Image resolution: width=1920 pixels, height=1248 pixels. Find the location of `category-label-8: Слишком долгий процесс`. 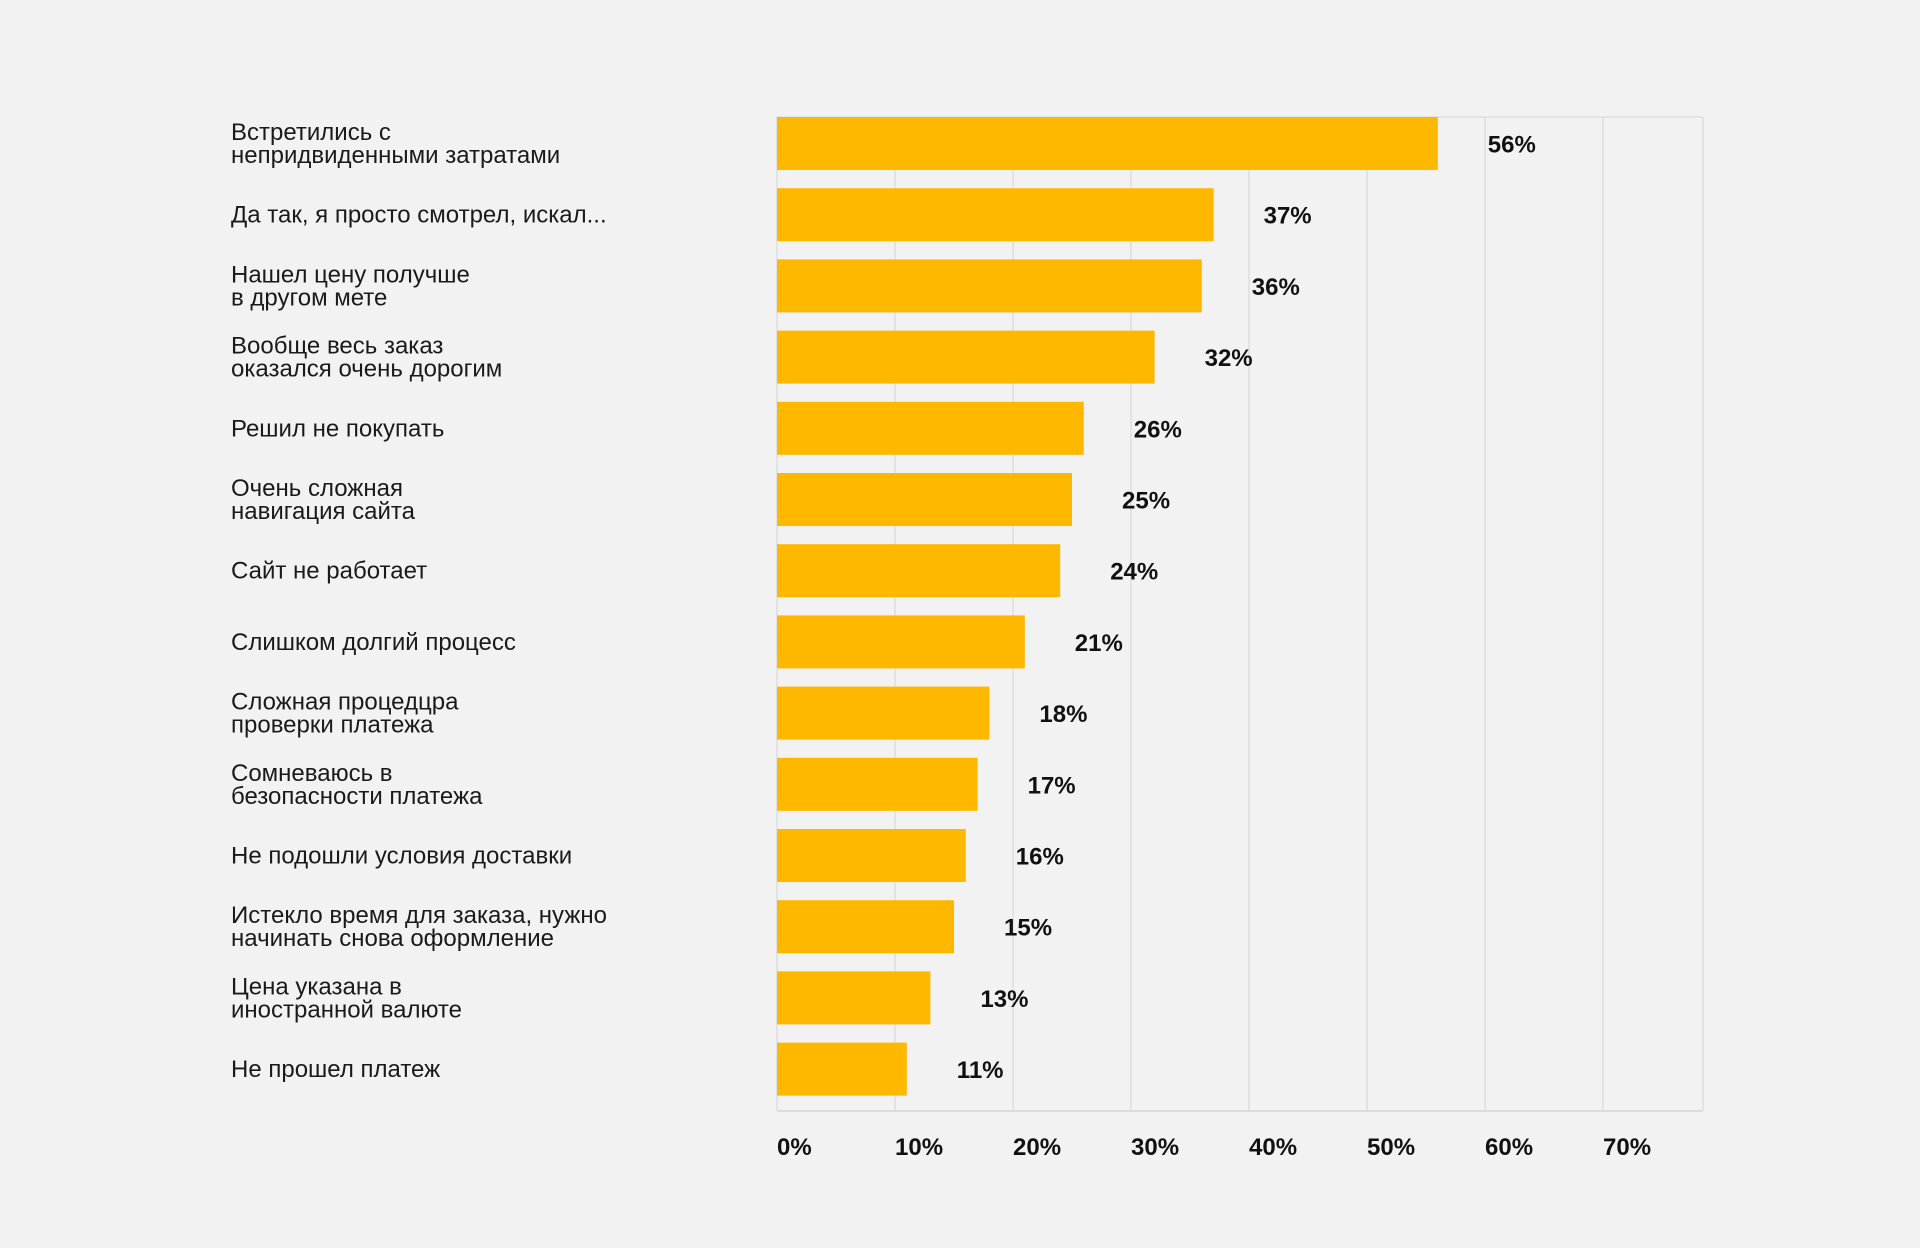

category-label-8: Слишком долгий процесс is located at coordinates (373, 642).